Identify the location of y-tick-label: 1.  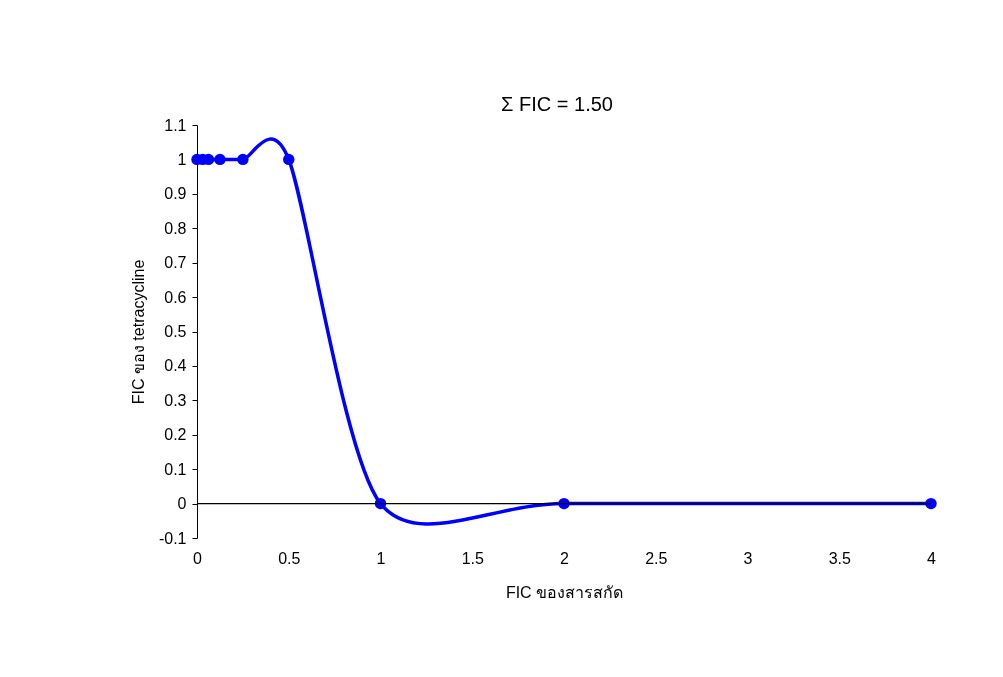
(182, 159).